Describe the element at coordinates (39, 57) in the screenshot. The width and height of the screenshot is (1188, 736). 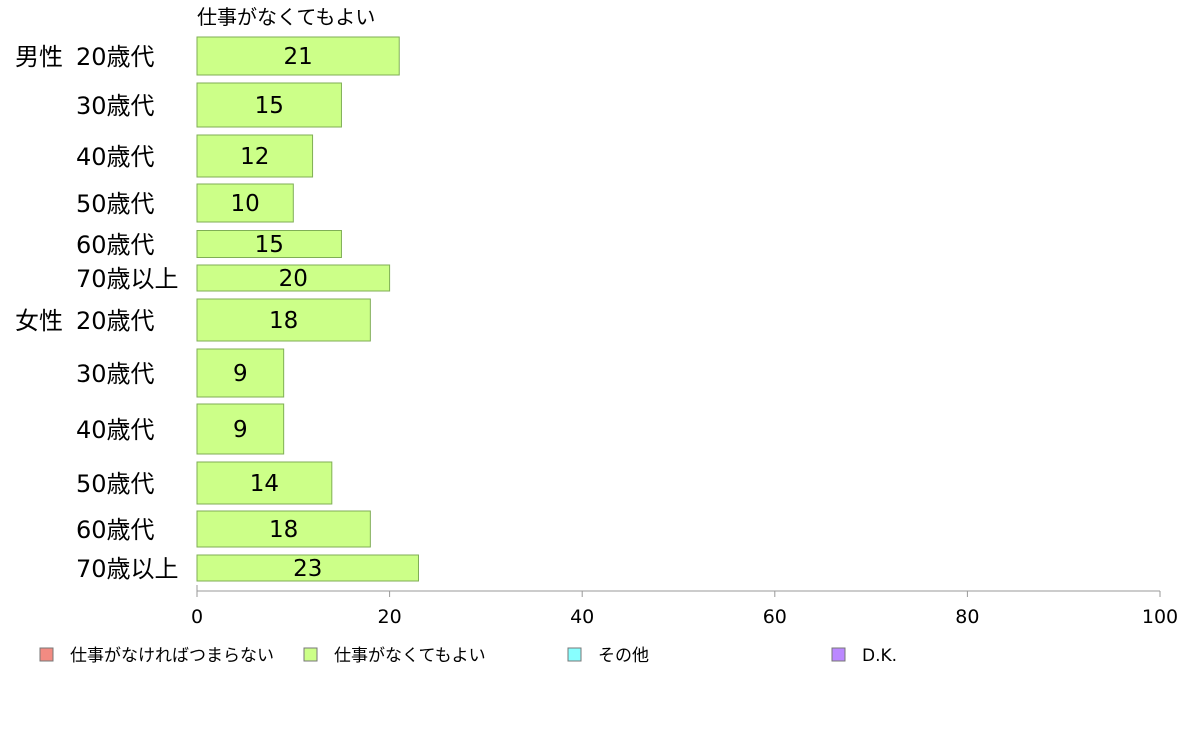
I see `group-label: 男性` at that location.